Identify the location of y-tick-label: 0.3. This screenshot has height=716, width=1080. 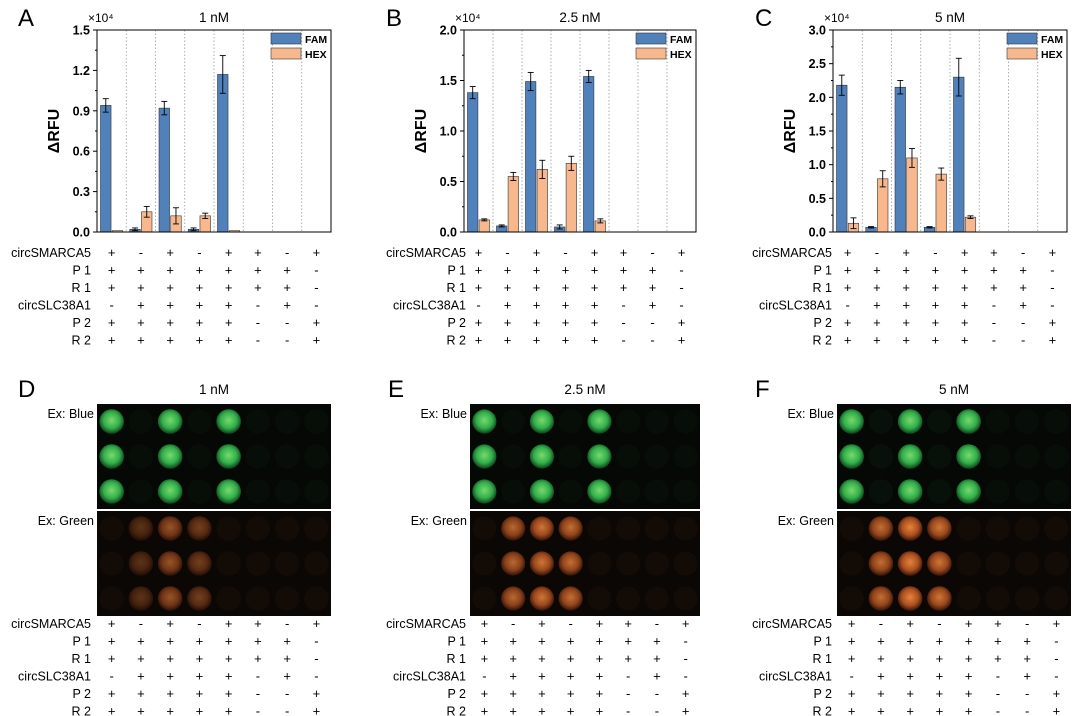
(81, 192).